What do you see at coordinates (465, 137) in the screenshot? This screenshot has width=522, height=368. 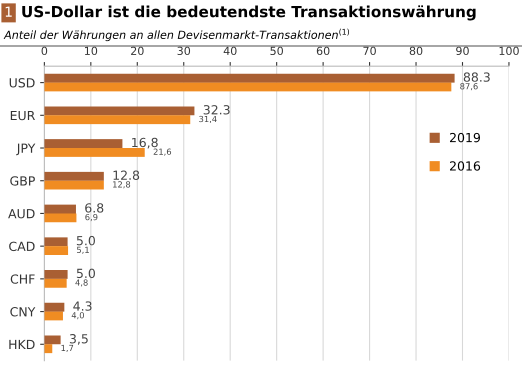 I see `legend-label: 2019` at bounding box center [465, 137].